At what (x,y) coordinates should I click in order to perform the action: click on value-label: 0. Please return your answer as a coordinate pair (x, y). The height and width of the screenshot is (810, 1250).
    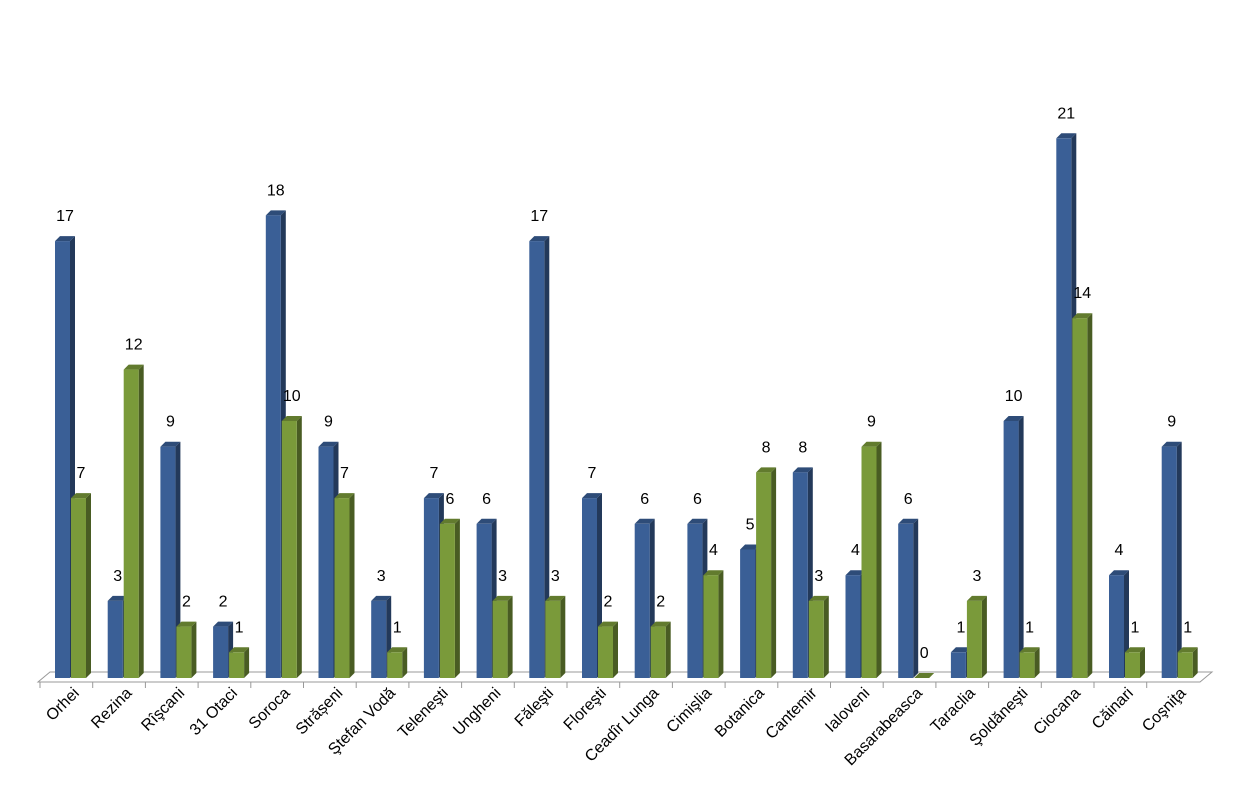
    Looking at the image, I should click on (924, 653).